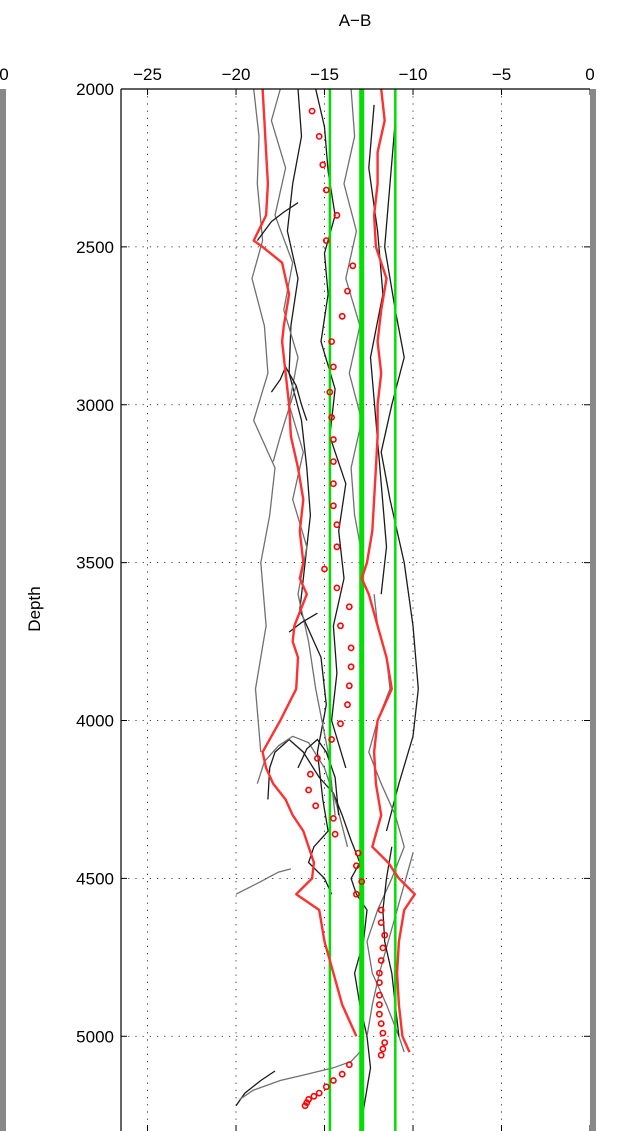 The image size is (624, 1131). What do you see at coordinates (34, 608) in the screenshot?
I see `y-axis-label: Depth` at bounding box center [34, 608].